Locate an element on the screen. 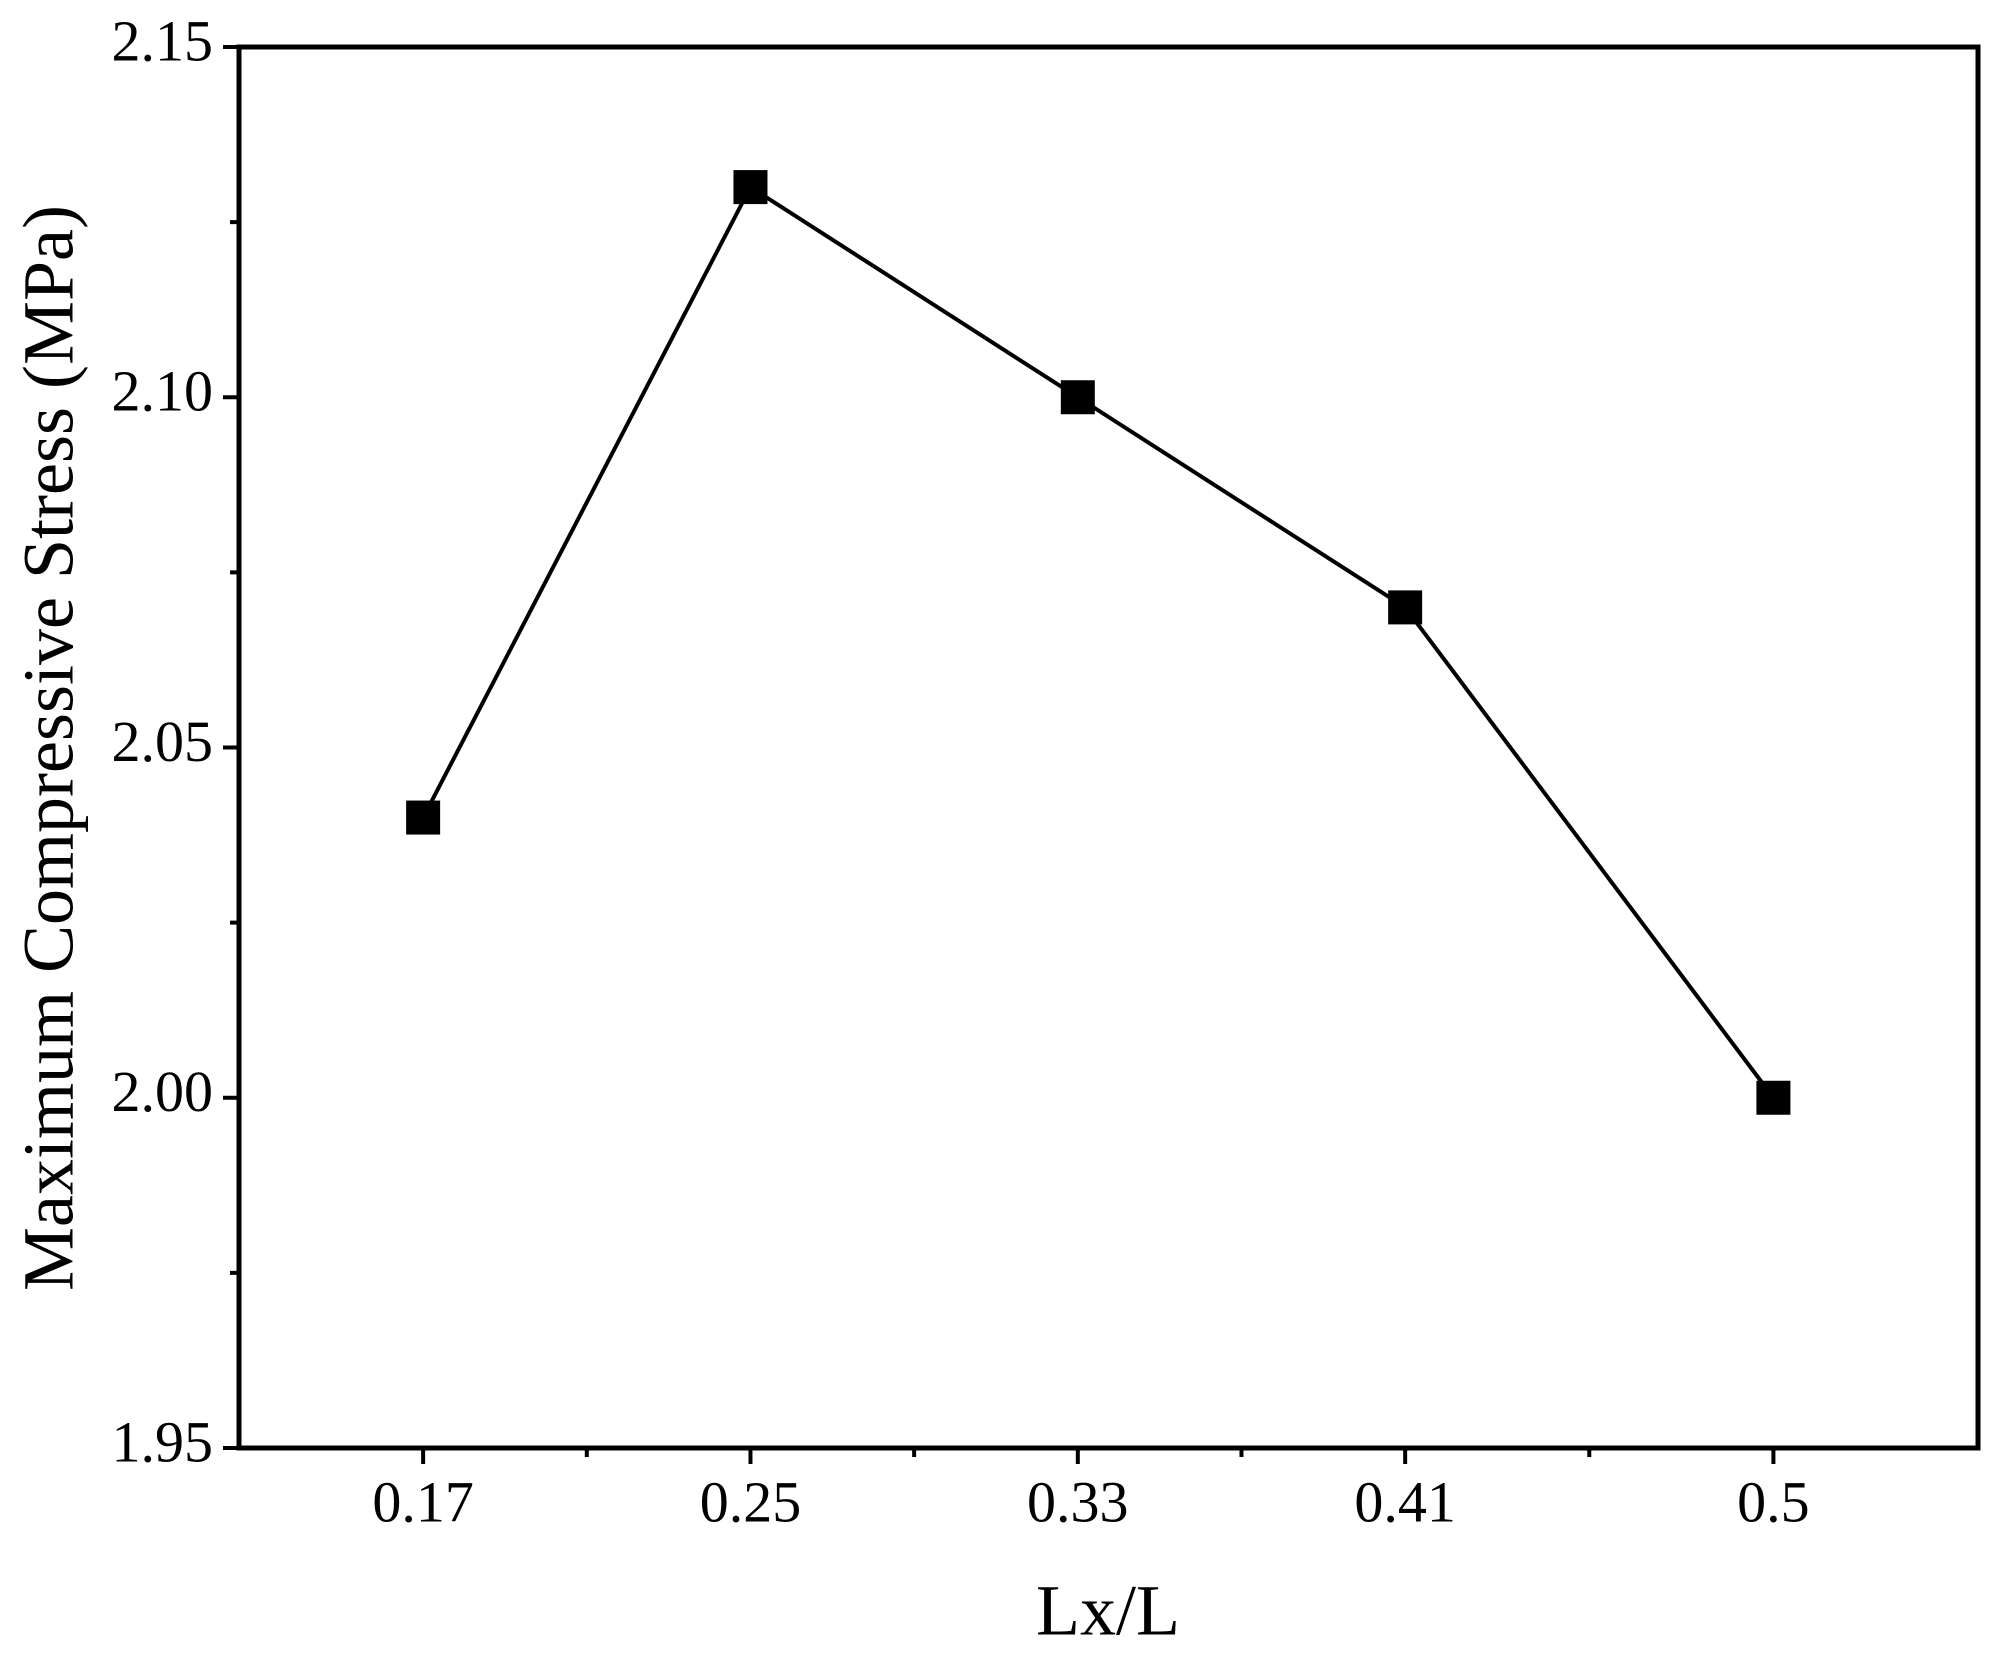  y-tick-label: 2.10 is located at coordinates (163, 391).